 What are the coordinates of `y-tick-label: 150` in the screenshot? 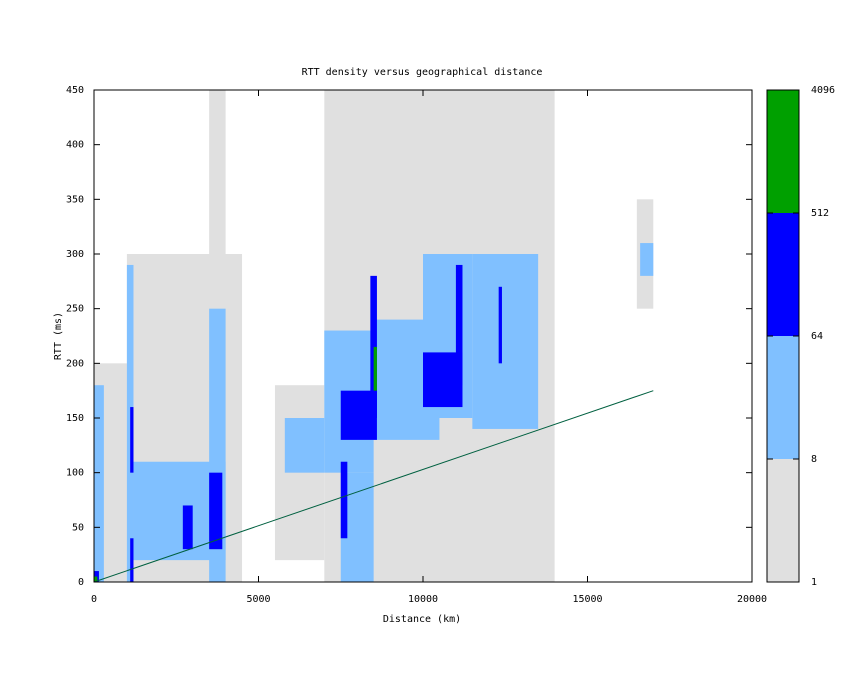 It's located at (75, 418).